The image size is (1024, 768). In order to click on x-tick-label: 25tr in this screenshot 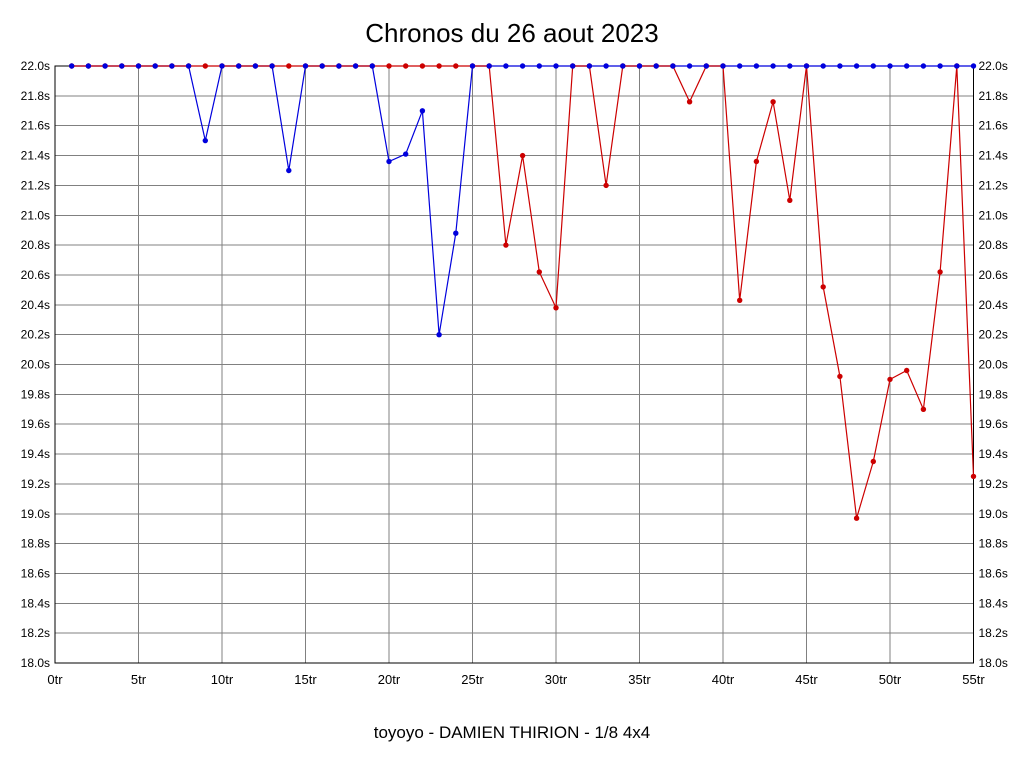, I will do `click(472, 679)`.